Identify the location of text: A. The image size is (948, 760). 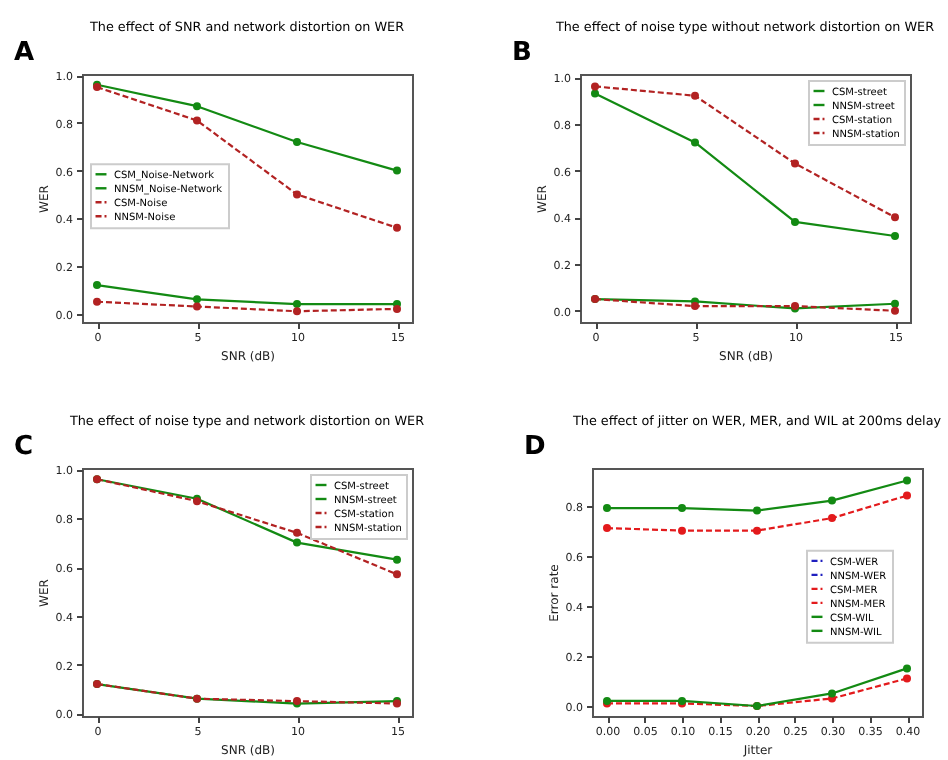
(24, 53).